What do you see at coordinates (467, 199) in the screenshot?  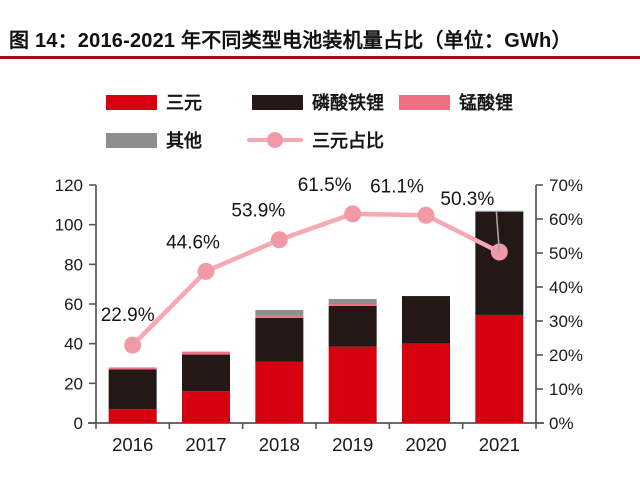 I see `svg-text: 50.3%` at bounding box center [467, 199].